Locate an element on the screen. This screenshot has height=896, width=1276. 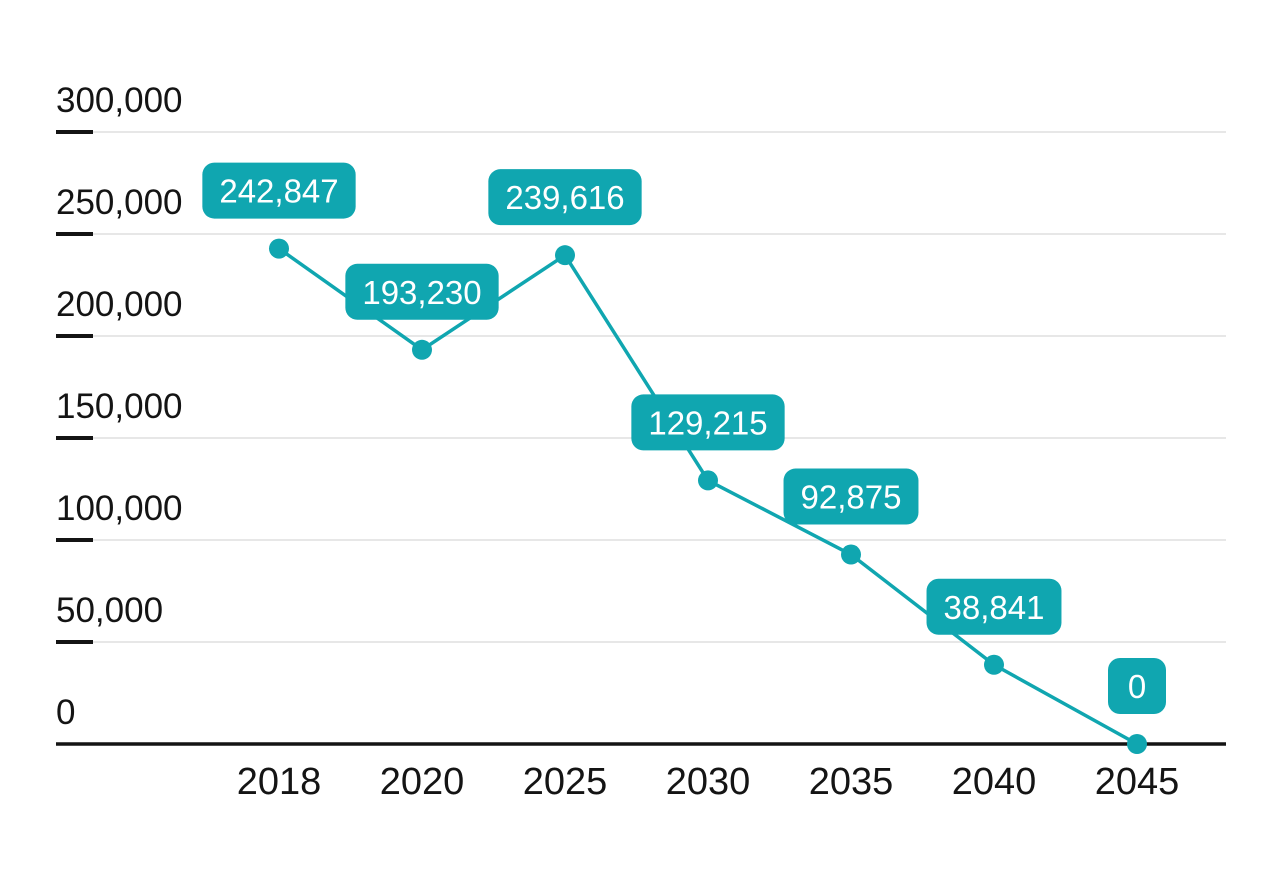
y-axis-label: 200,000 is located at coordinates (119, 304).